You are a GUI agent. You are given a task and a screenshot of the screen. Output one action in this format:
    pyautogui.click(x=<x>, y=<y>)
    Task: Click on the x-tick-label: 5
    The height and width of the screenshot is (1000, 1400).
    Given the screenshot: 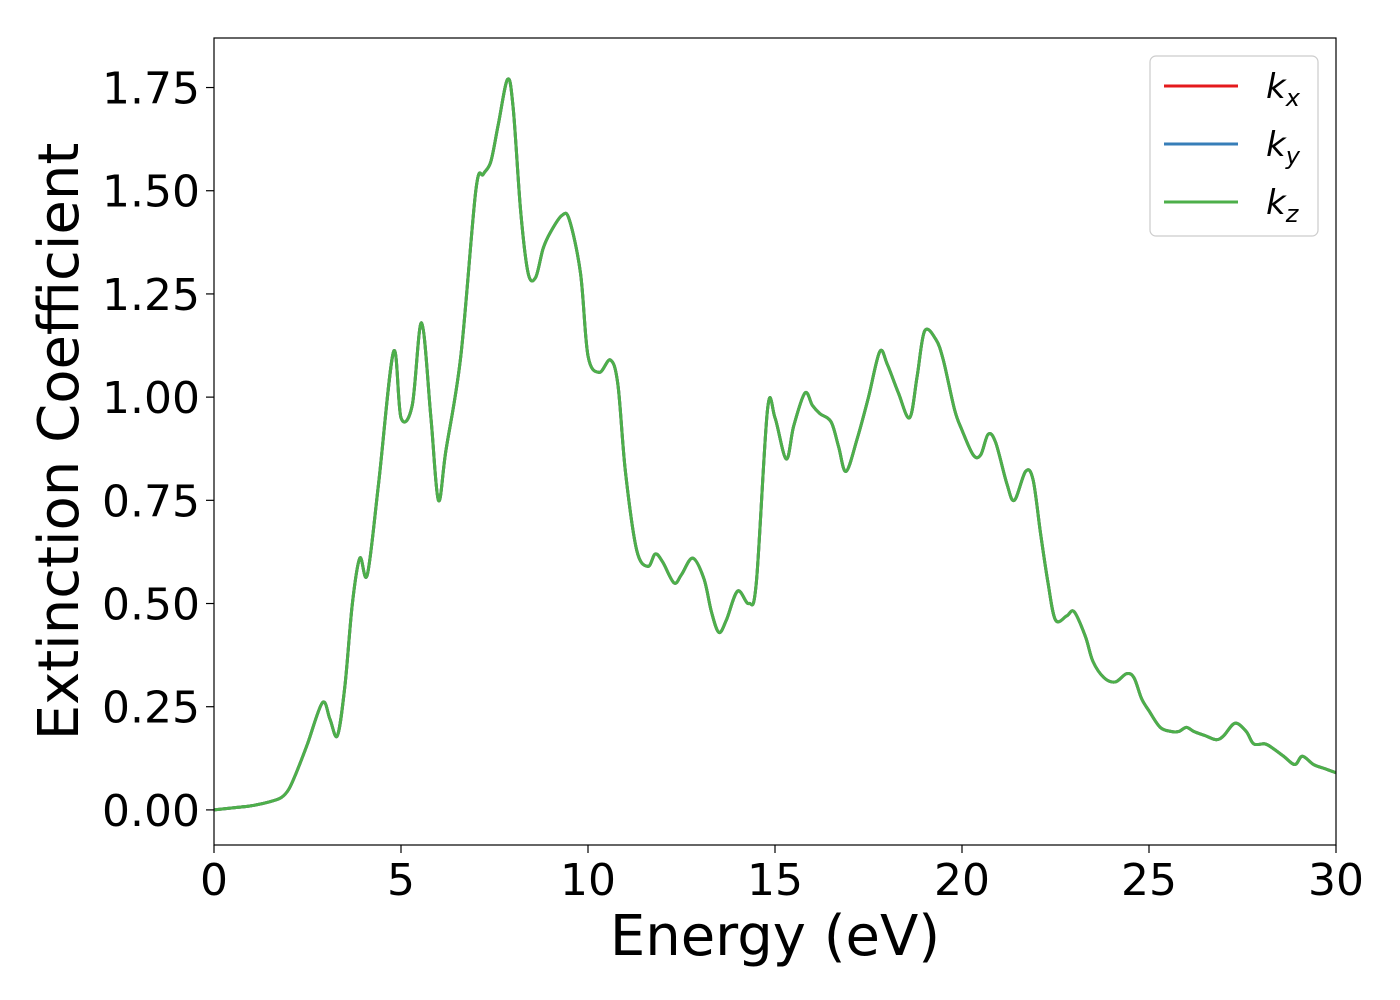 What is the action you would take?
    pyautogui.click(x=401, y=880)
    